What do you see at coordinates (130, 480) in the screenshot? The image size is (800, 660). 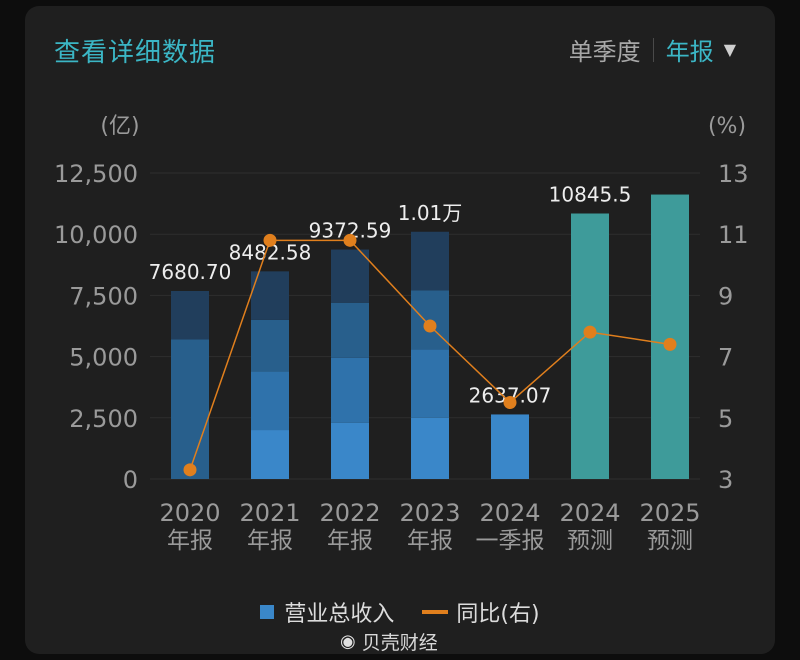 I see `y-tick-label: 0` at bounding box center [130, 480].